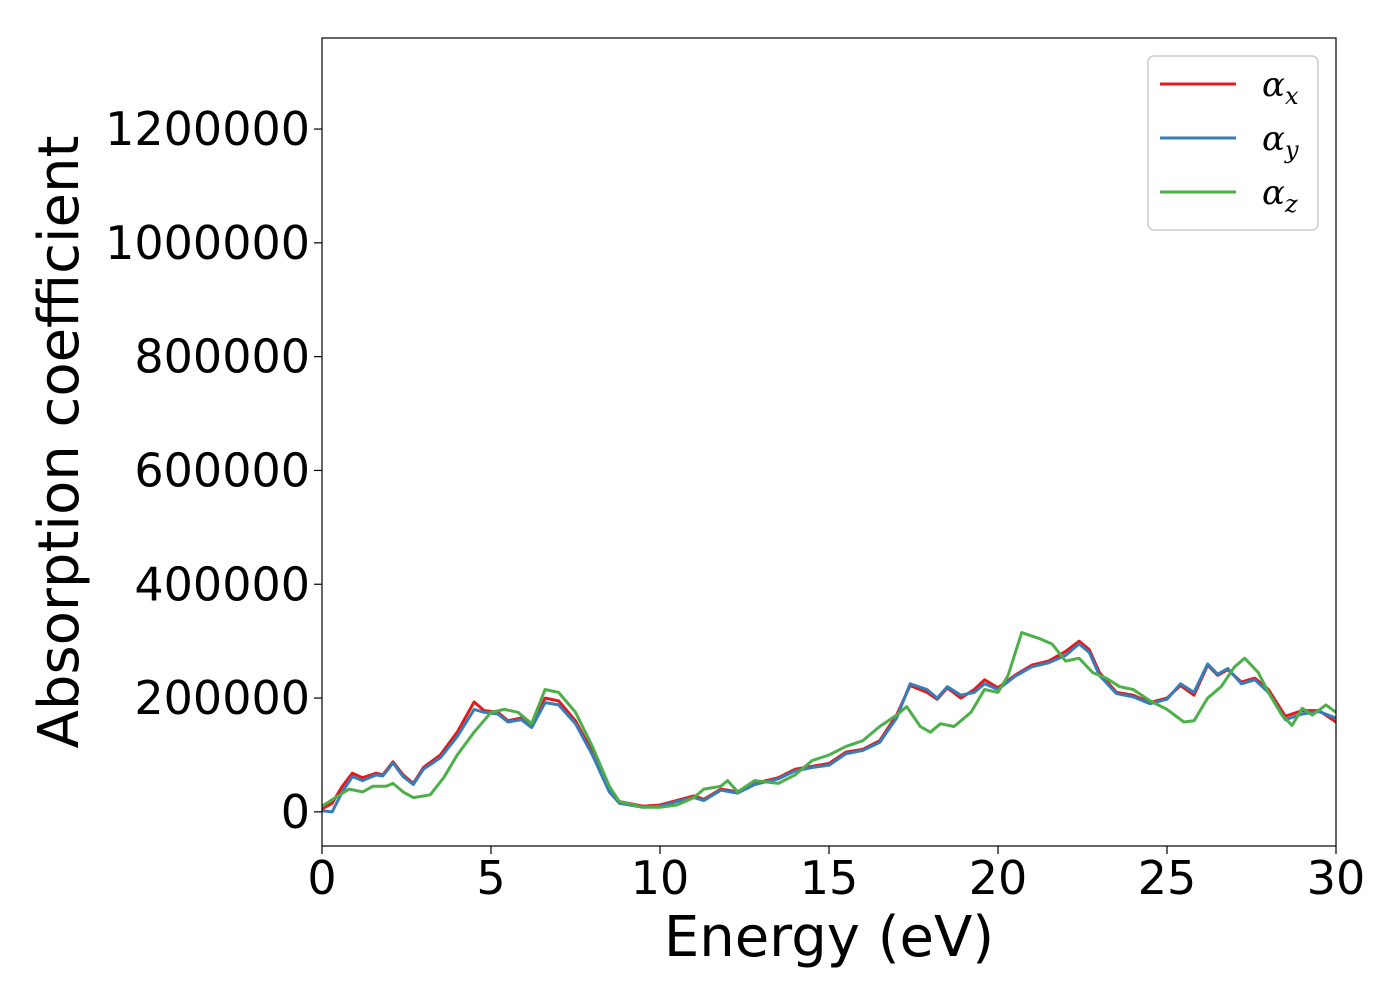 This screenshot has height=1000, width=1400. I want to click on y-axis: 0 200000 400000 600000 800000 1000000 1200000, so click(213, 470).